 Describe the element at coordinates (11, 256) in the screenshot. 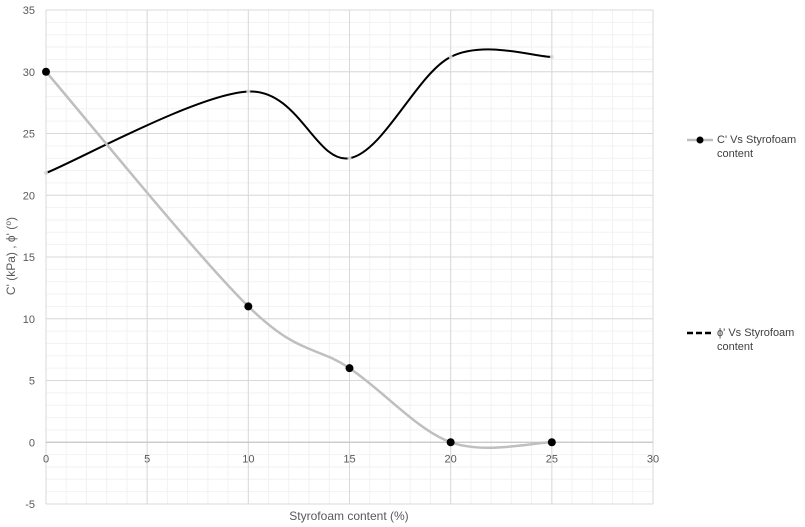

I see `y-axis-title: C' (kPa) , ϕ' (⁰)` at that location.